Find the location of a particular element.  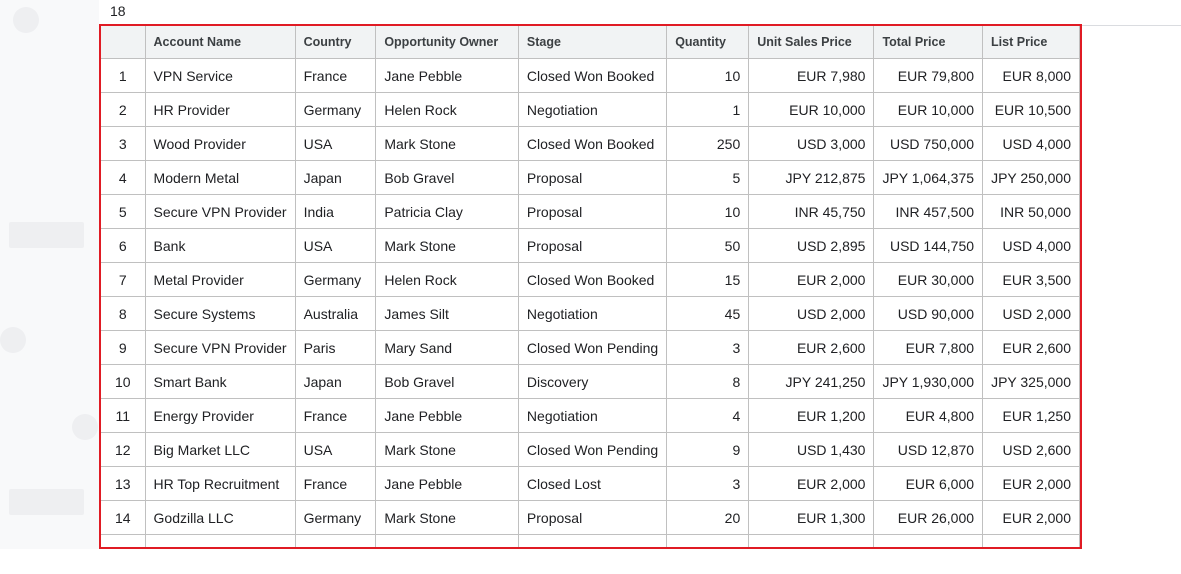

list-price-cell: USD 2,000 is located at coordinates (1031, 313).